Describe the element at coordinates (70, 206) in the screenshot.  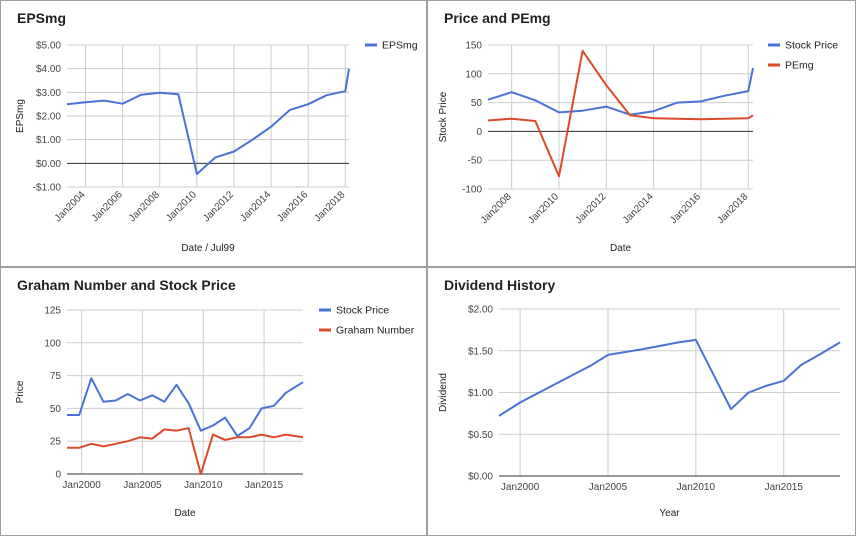
I see `x-tick-label: Jan2004` at that location.